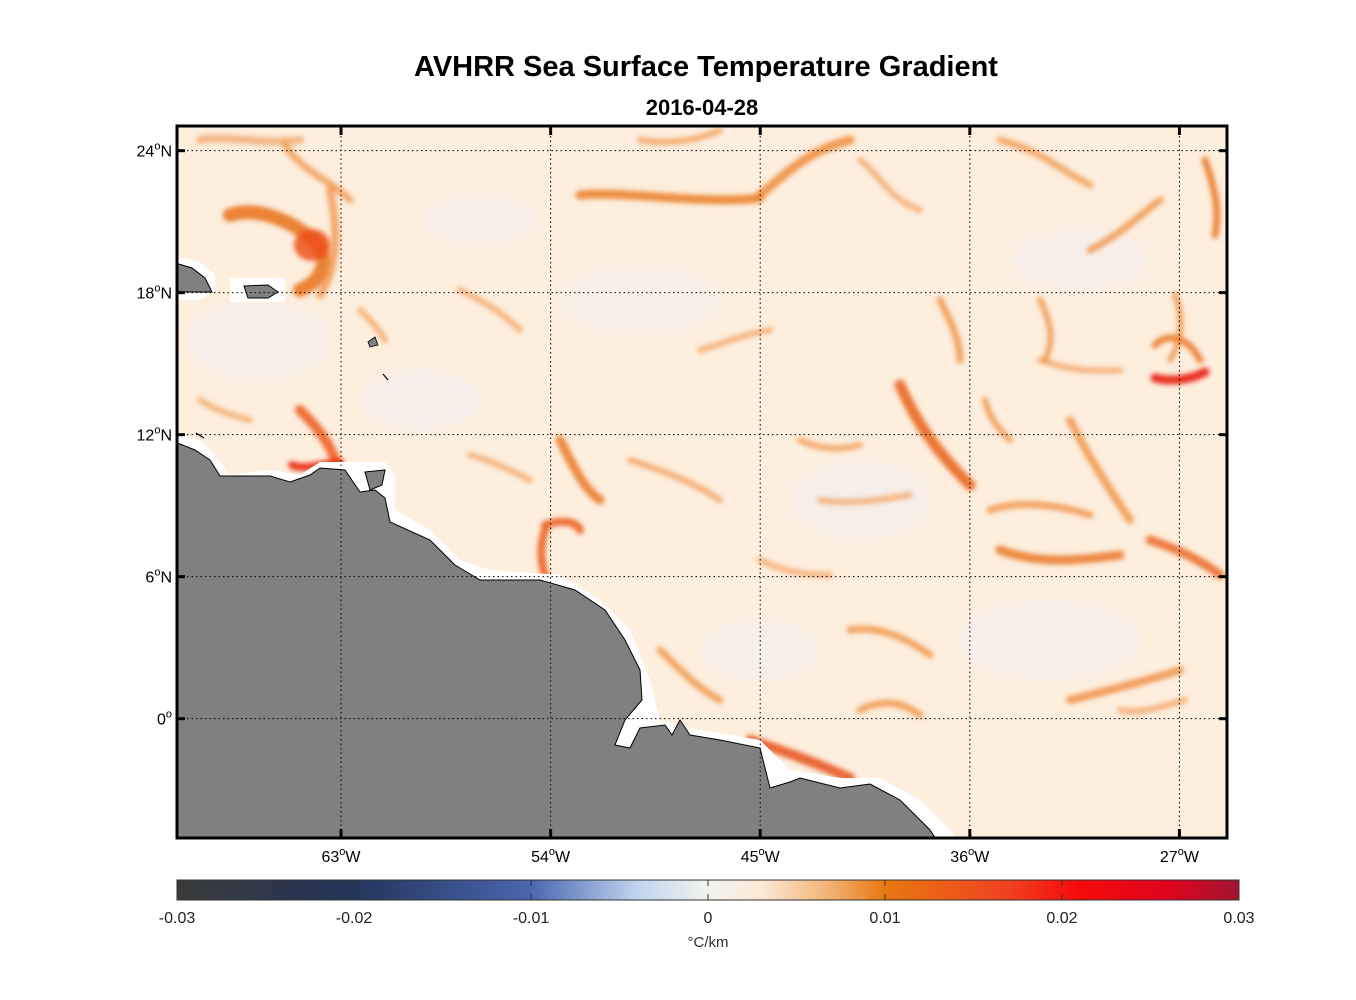 This screenshot has height=1000, width=1356. Describe the element at coordinates (195, 278) in the screenshot. I see `puerto-rico-land` at that location.